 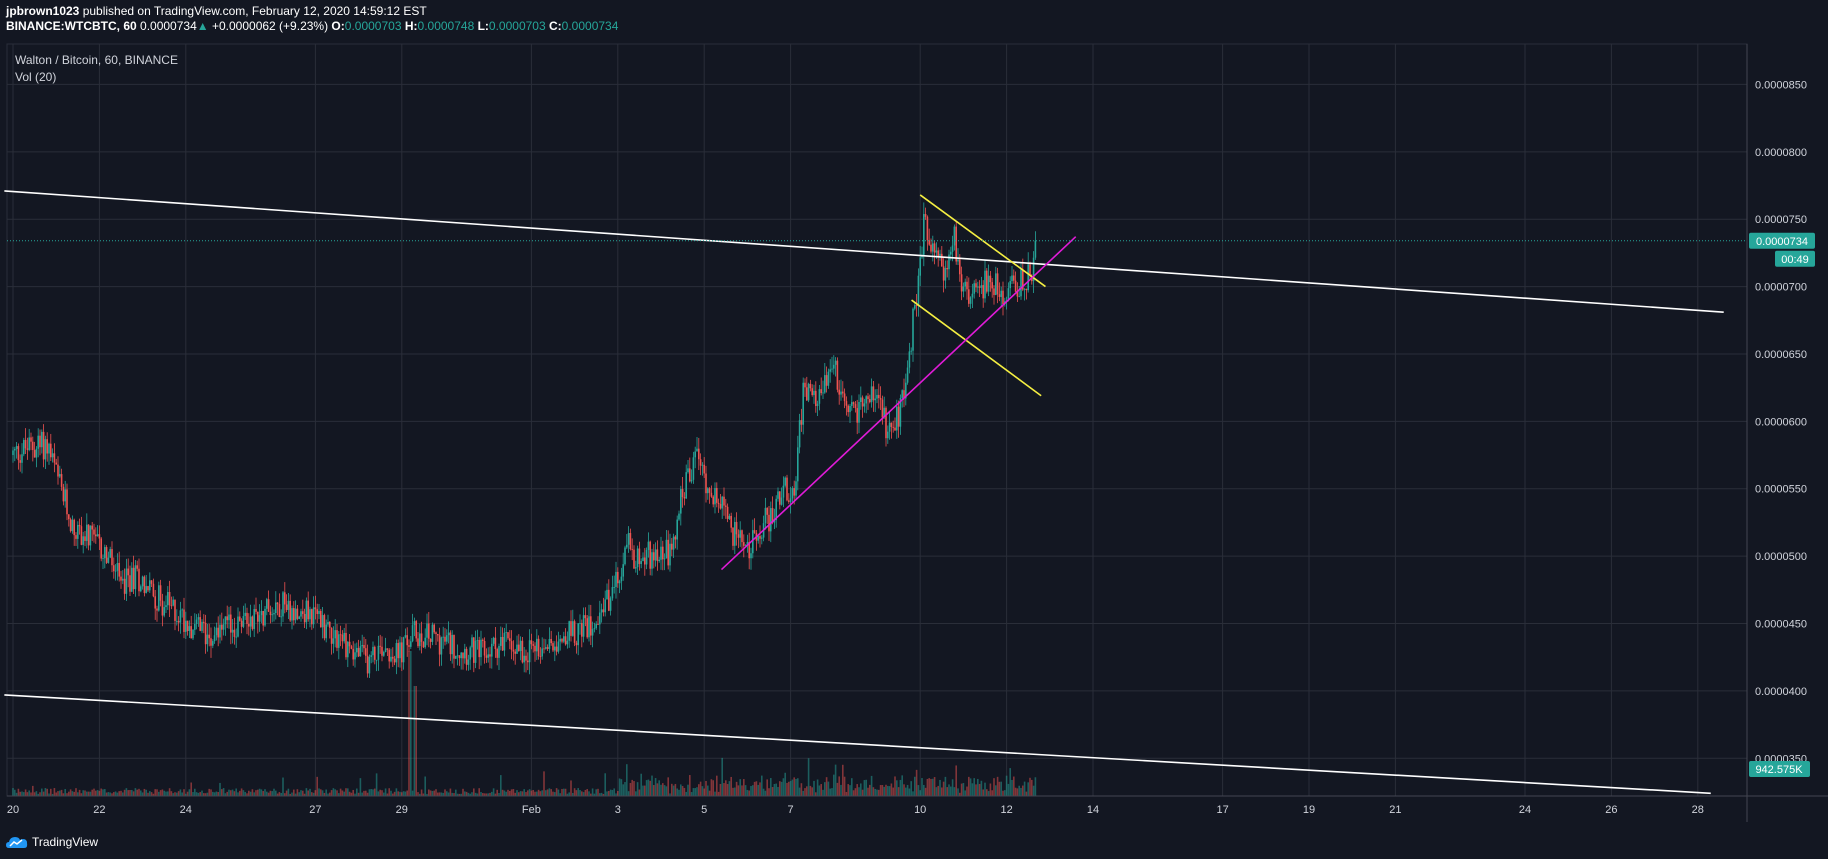 What do you see at coordinates (1779, 769) in the screenshot?
I see `volume-badge-bg` at bounding box center [1779, 769].